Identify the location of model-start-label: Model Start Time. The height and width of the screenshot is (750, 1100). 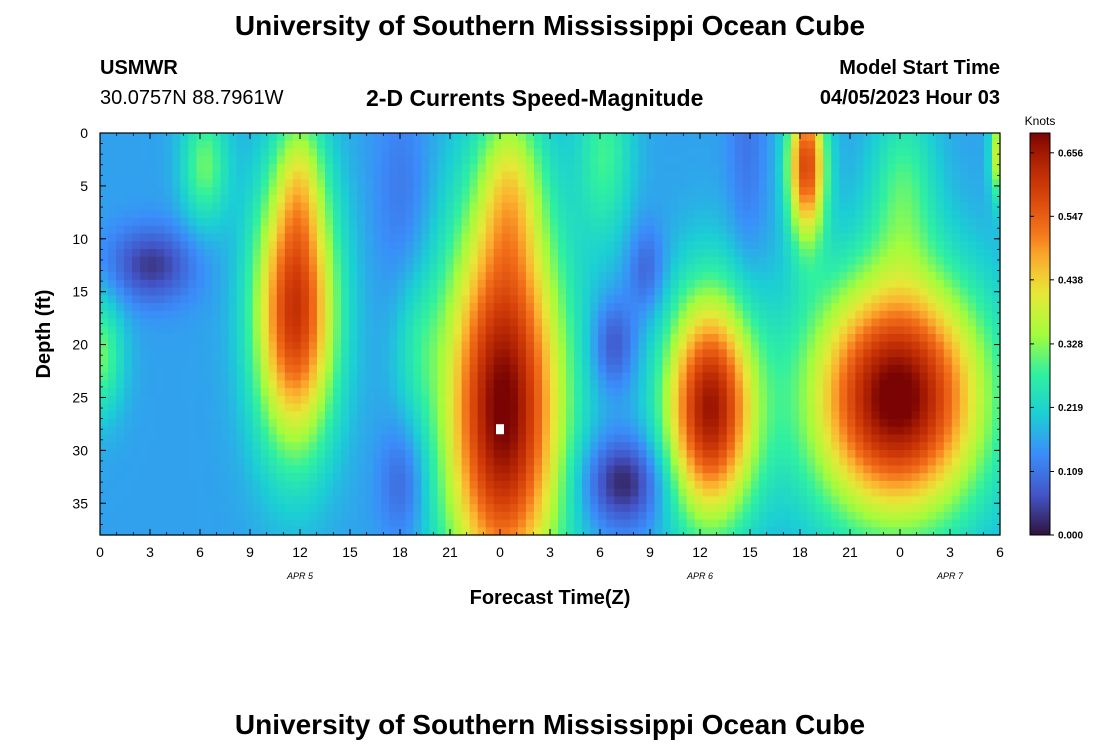
(919, 68).